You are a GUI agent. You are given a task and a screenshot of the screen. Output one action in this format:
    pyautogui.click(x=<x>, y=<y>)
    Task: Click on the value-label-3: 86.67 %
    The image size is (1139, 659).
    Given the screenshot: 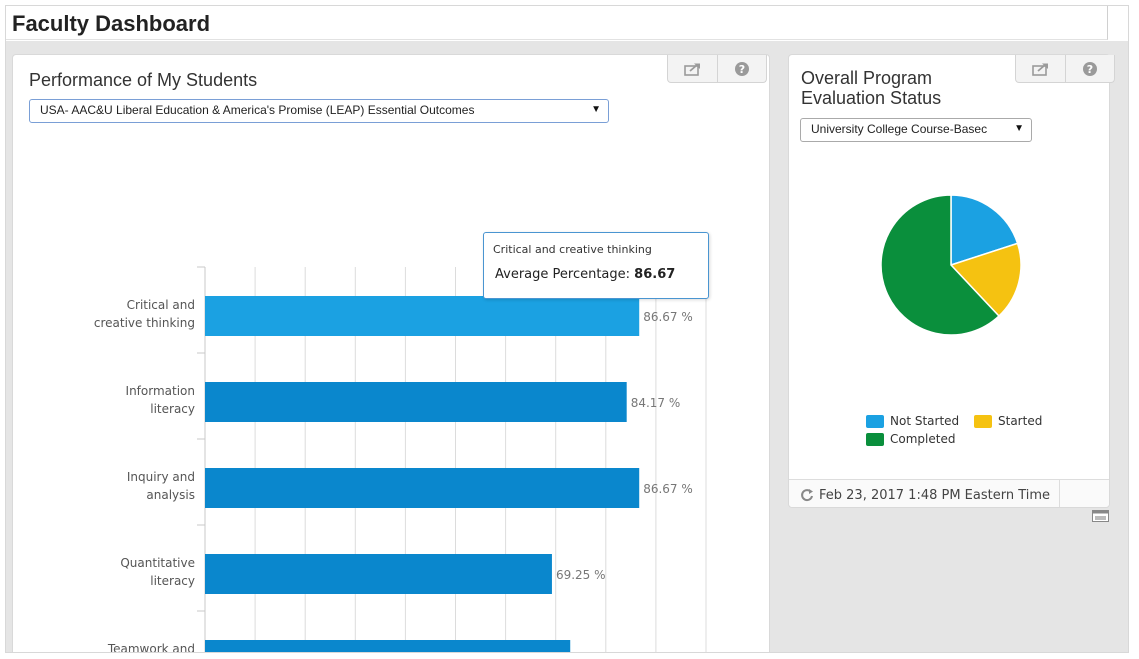 What is the action you would take?
    pyautogui.click(x=668, y=489)
    